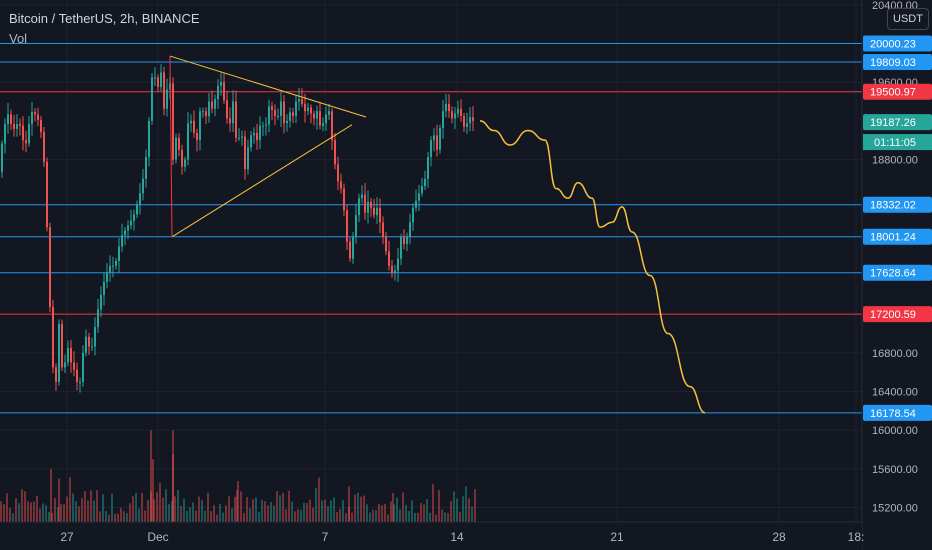 The height and width of the screenshot is (550, 932). What do you see at coordinates (895, 143) in the screenshot?
I see `countdown-label: 01:11:05` at bounding box center [895, 143].